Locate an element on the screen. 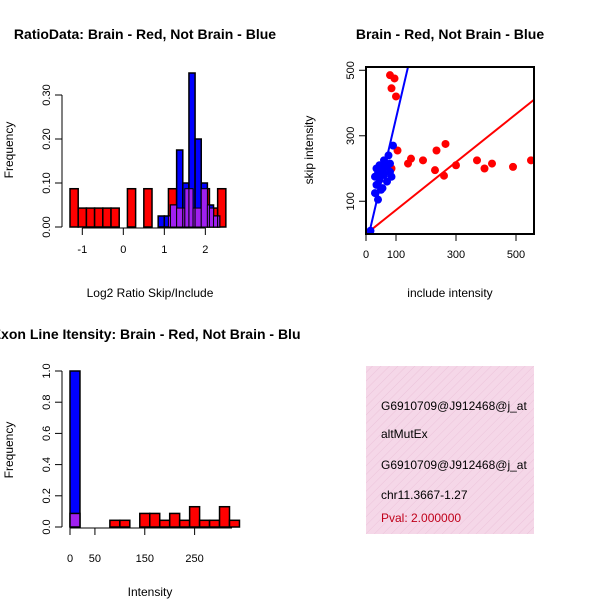  intensity-x-tick-label-0: 0 is located at coordinates (70, 559).